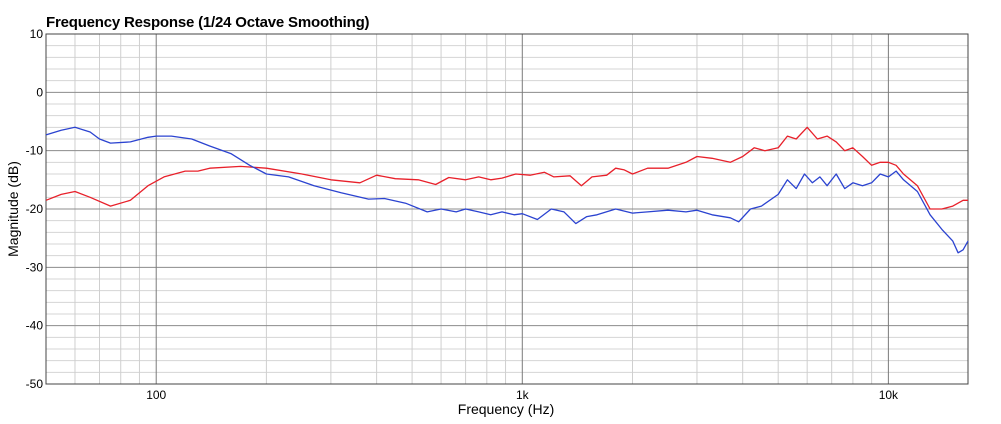 Image resolution: width=1001 pixels, height=424 pixels. What do you see at coordinates (506, 409) in the screenshot?
I see `x-axis-label: Frequency (Hz)` at bounding box center [506, 409].